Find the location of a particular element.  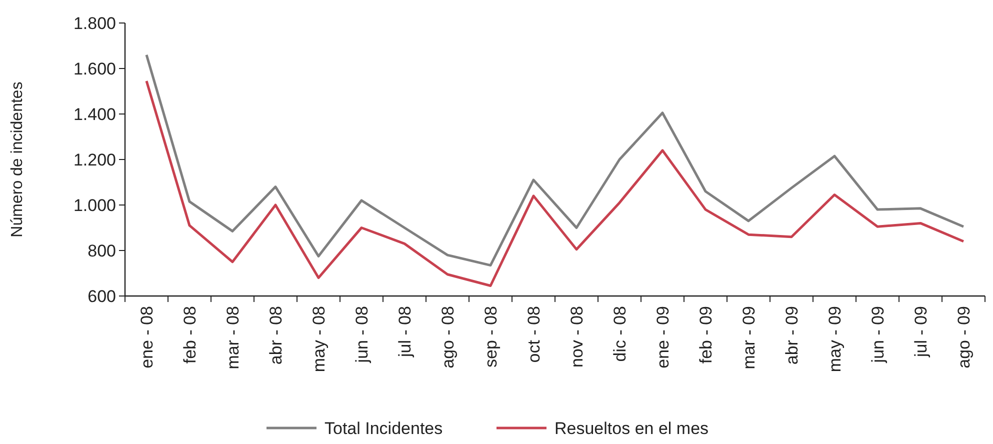

x-tick-label: ene - 08 is located at coordinates (146, 337).